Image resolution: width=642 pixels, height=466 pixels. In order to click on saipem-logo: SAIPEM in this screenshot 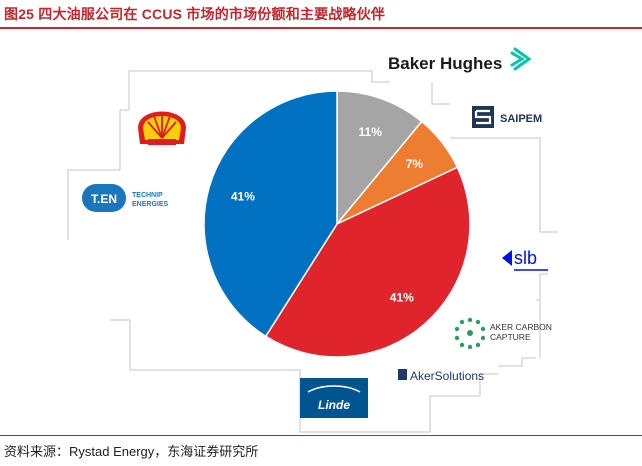, I will do `click(507, 117)`.